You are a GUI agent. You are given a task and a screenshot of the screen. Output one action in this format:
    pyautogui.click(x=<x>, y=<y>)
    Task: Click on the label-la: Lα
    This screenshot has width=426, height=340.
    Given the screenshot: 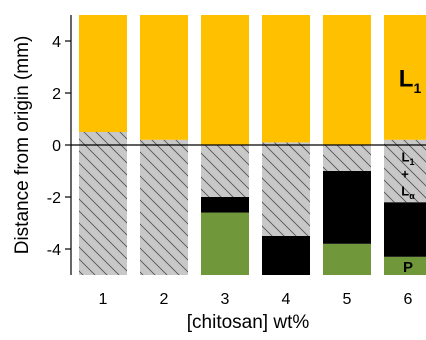 What is the action you would take?
    pyautogui.click(x=410, y=235)
    